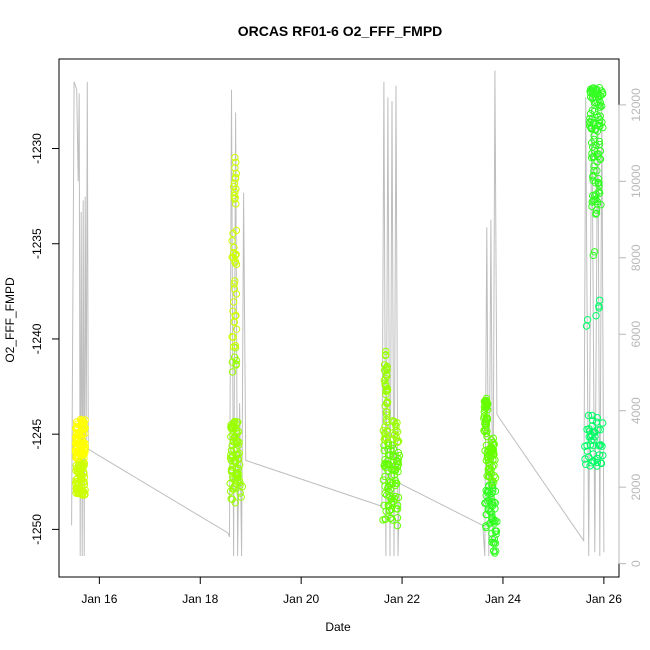  Describe the element at coordinates (37, 338) in the screenshot. I see `y-tick-label: -1240` at that location.